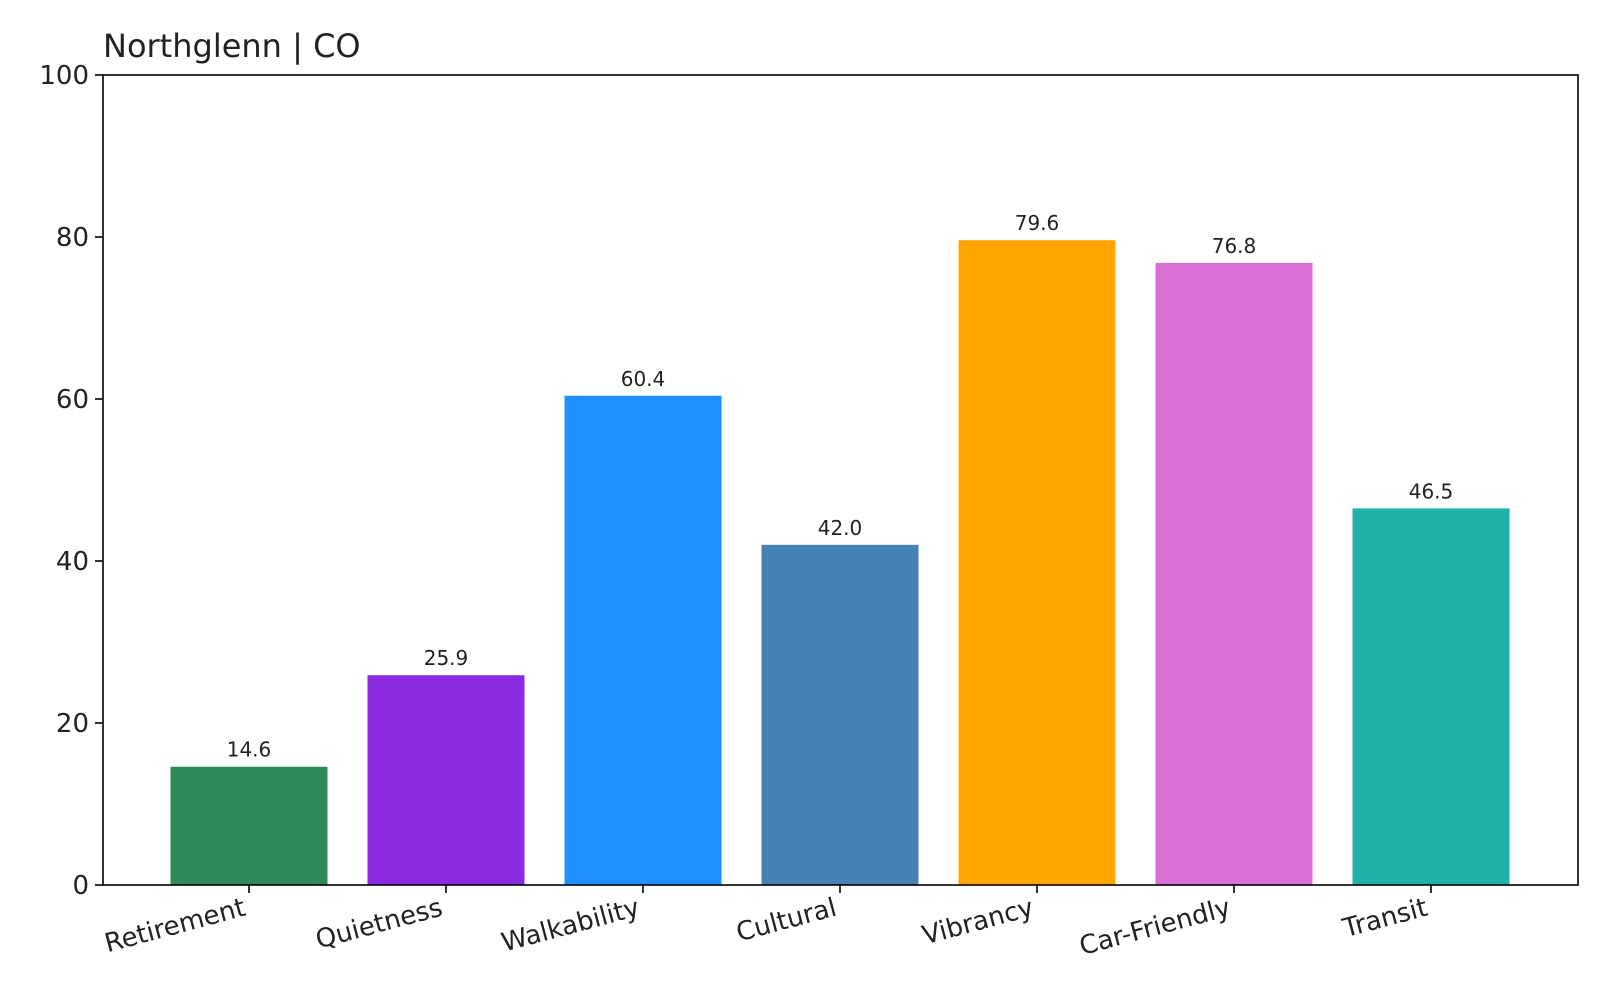 Image resolution: width=1600 pixels, height=1004 pixels. Describe the element at coordinates (72, 400) in the screenshot. I see `y-tick-label: 60` at that location.